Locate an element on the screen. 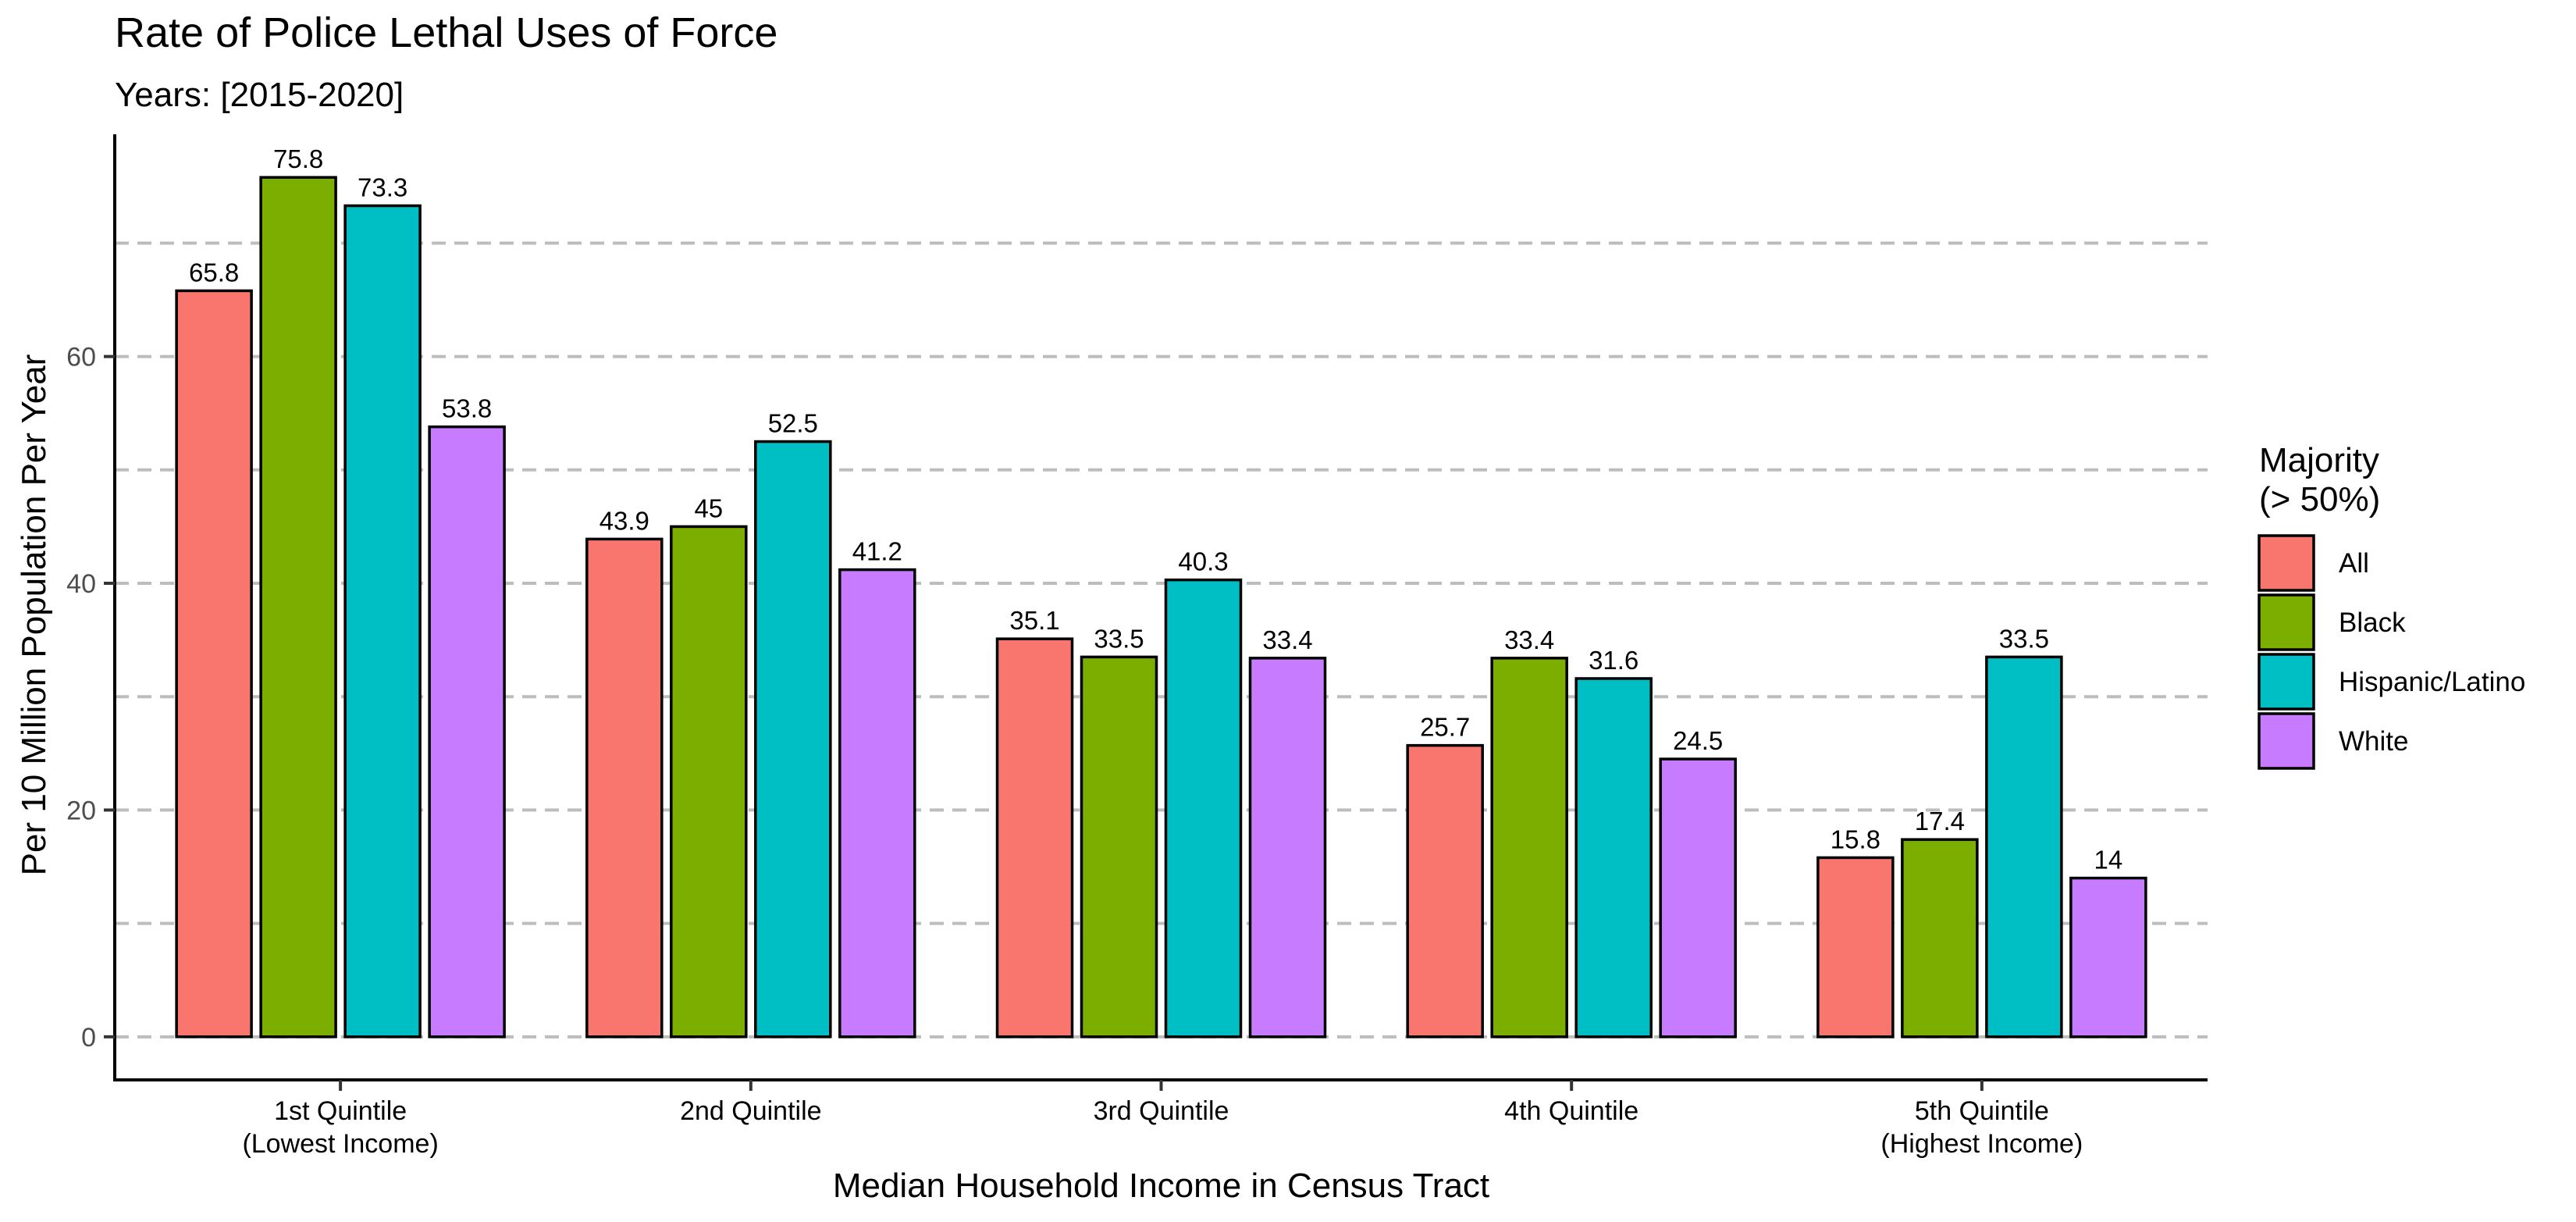 The image size is (2576, 1222). y-tick-label: 60 is located at coordinates (81, 357).